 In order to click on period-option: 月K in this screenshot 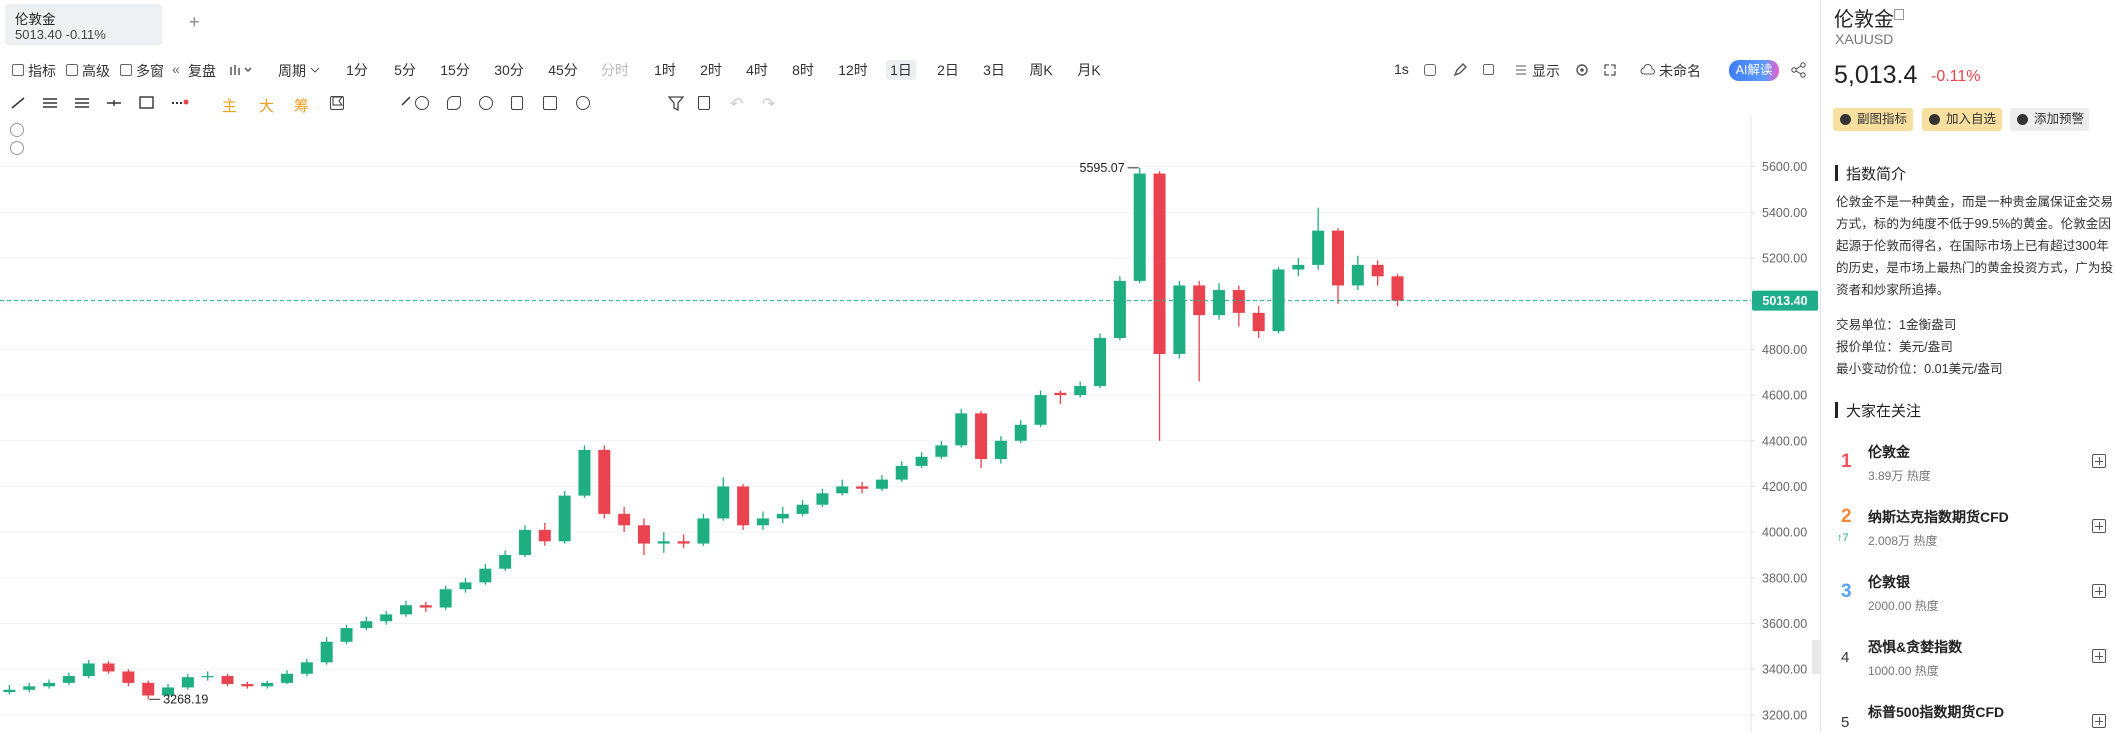, I will do `click(1089, 70)`.